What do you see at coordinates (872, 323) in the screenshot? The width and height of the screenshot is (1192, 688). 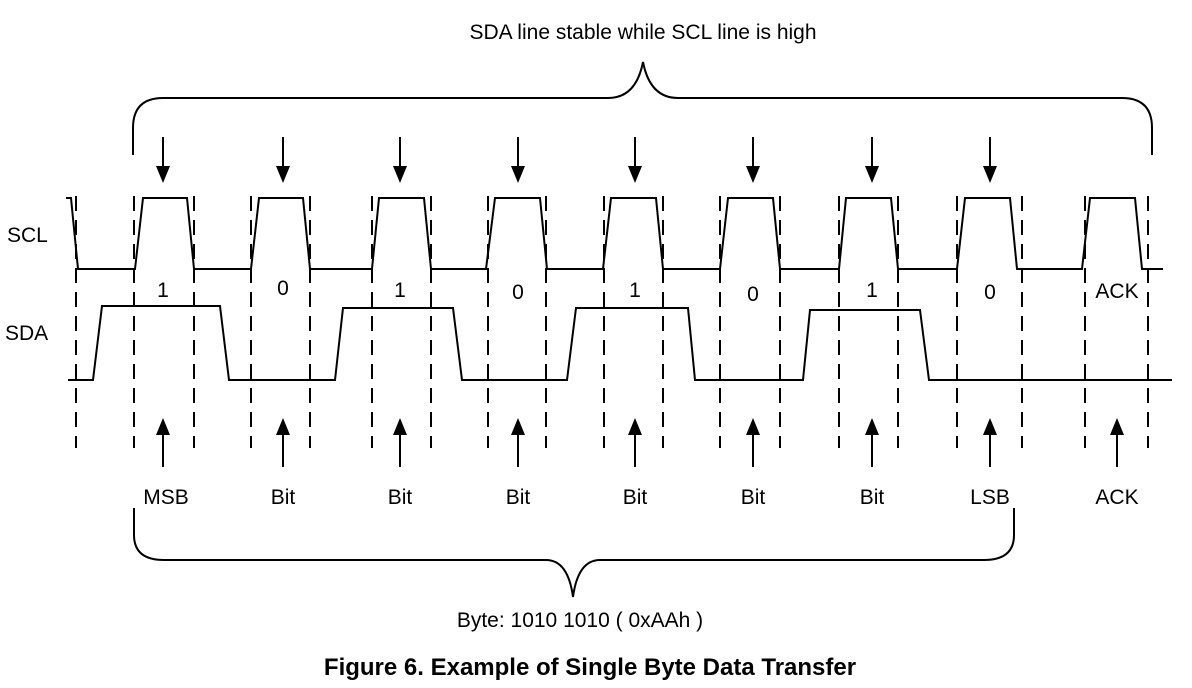 I see `bit-column-6: 1 Bit` at bounding box center [872, 323].